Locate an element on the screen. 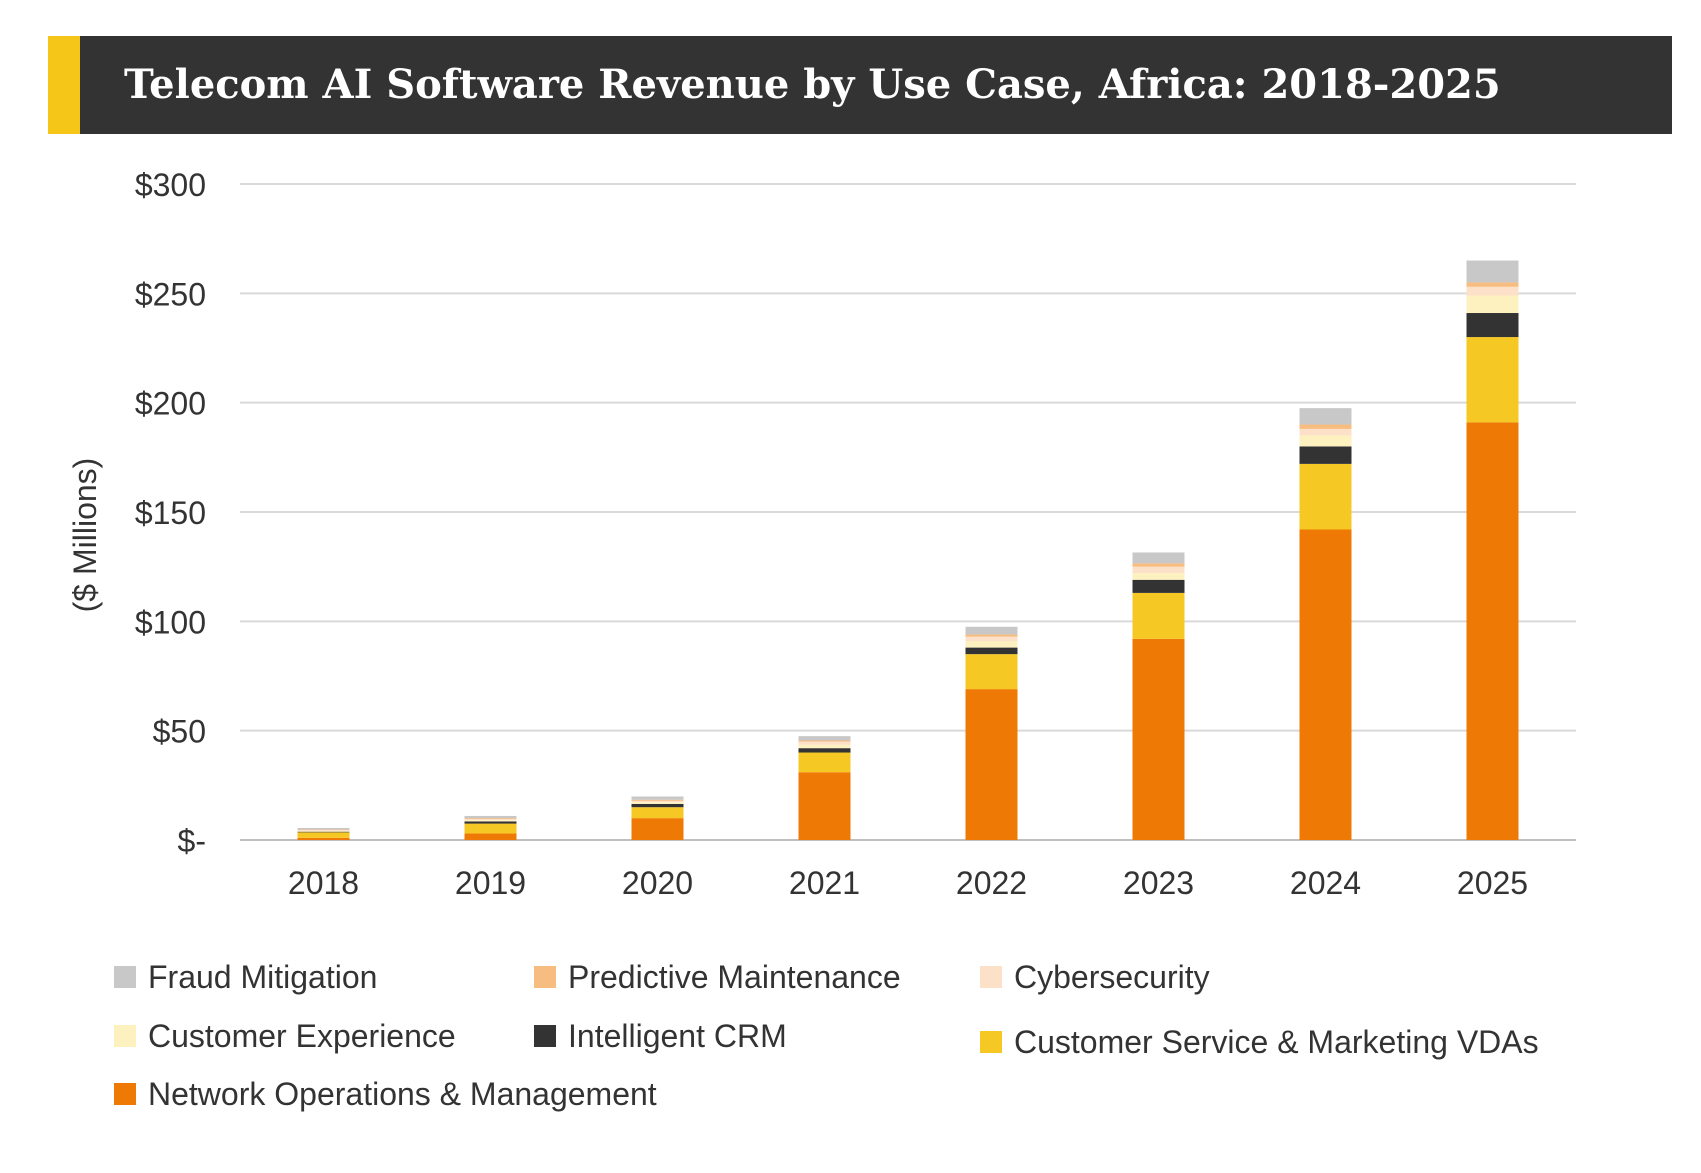 This screenshot has height=1173, width=1701. y-tick-label: $100 is located at coordinates (170, 622).